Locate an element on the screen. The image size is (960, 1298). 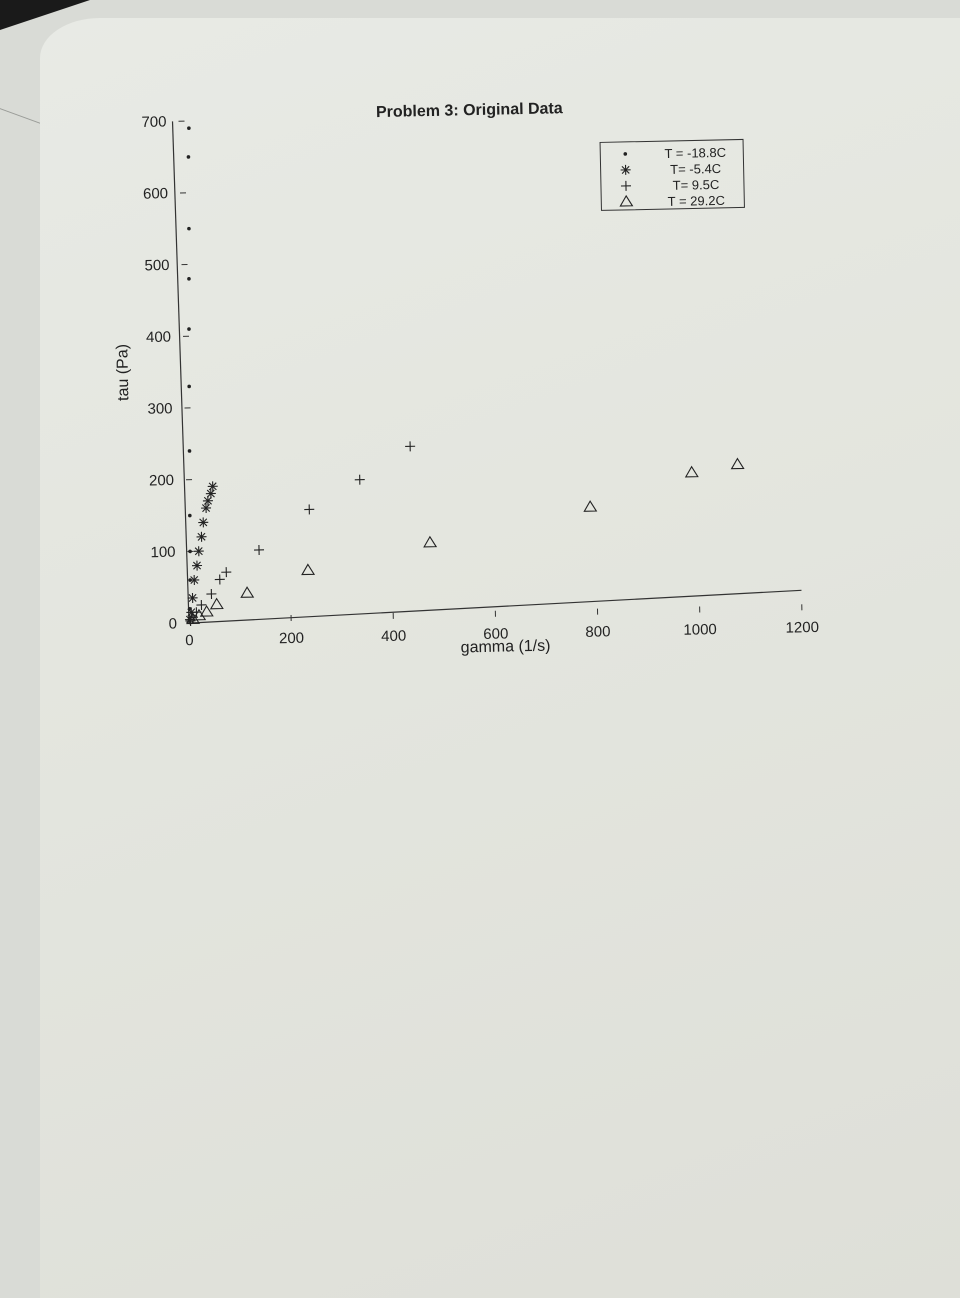
y-tick-label: 400 is located at coordinates (158, 338).